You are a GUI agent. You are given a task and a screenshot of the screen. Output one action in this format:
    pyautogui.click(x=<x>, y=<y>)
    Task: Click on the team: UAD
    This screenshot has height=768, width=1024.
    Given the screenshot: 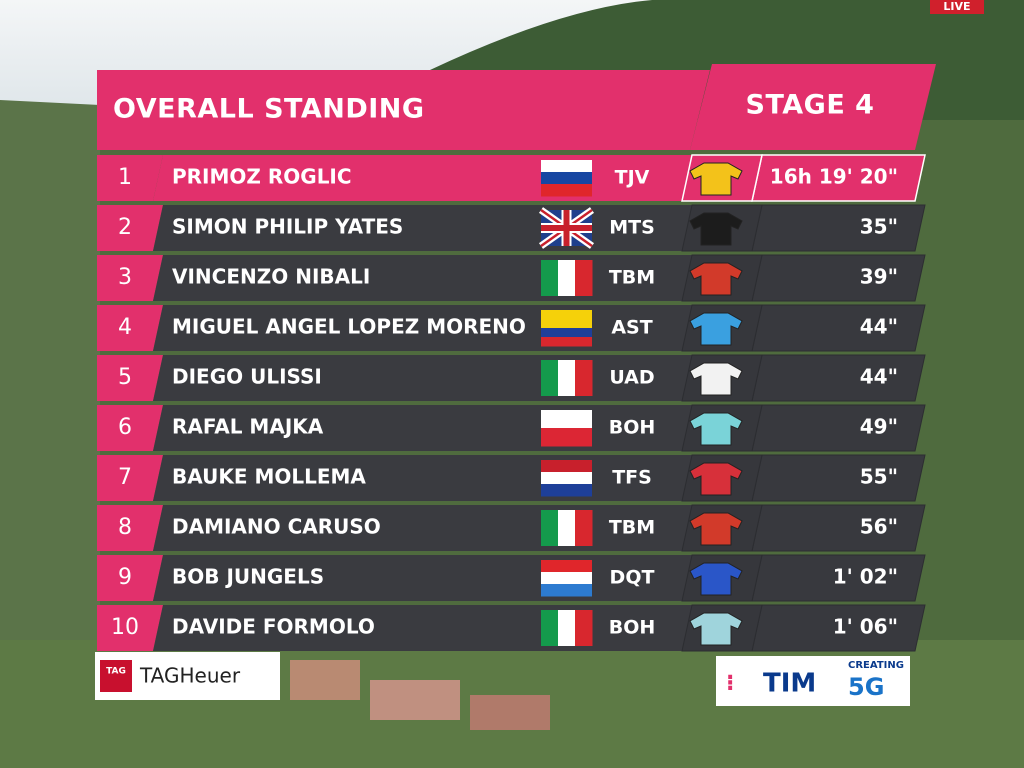 What is the action you would take?
    pyautogui.click(x=631, y=378)
    